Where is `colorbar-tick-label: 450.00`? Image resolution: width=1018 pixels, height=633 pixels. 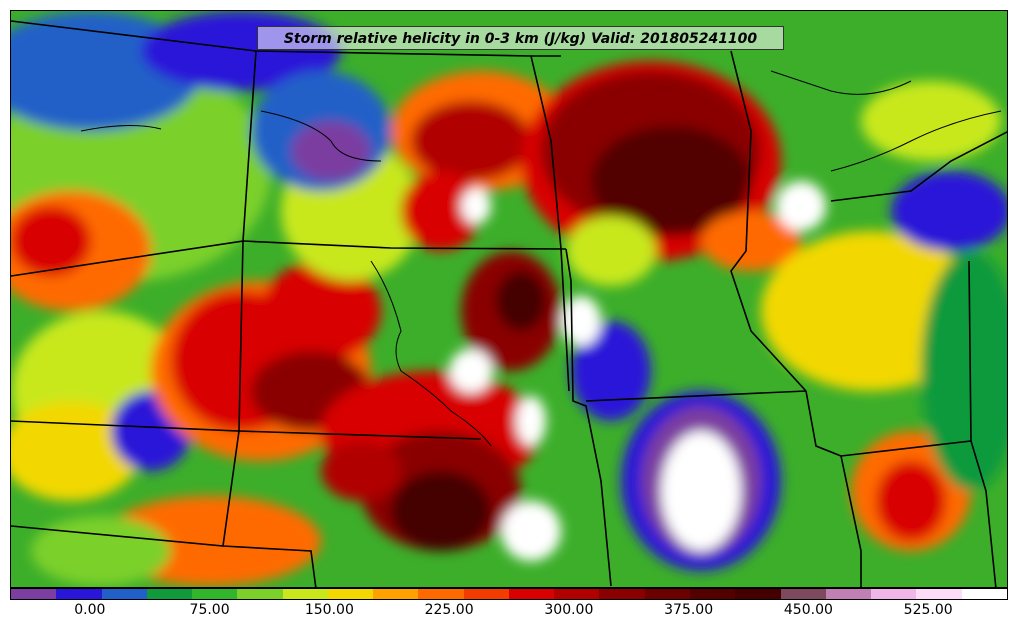 colorbar-tick-label: 450.00 is located at coordinates (808, 610).